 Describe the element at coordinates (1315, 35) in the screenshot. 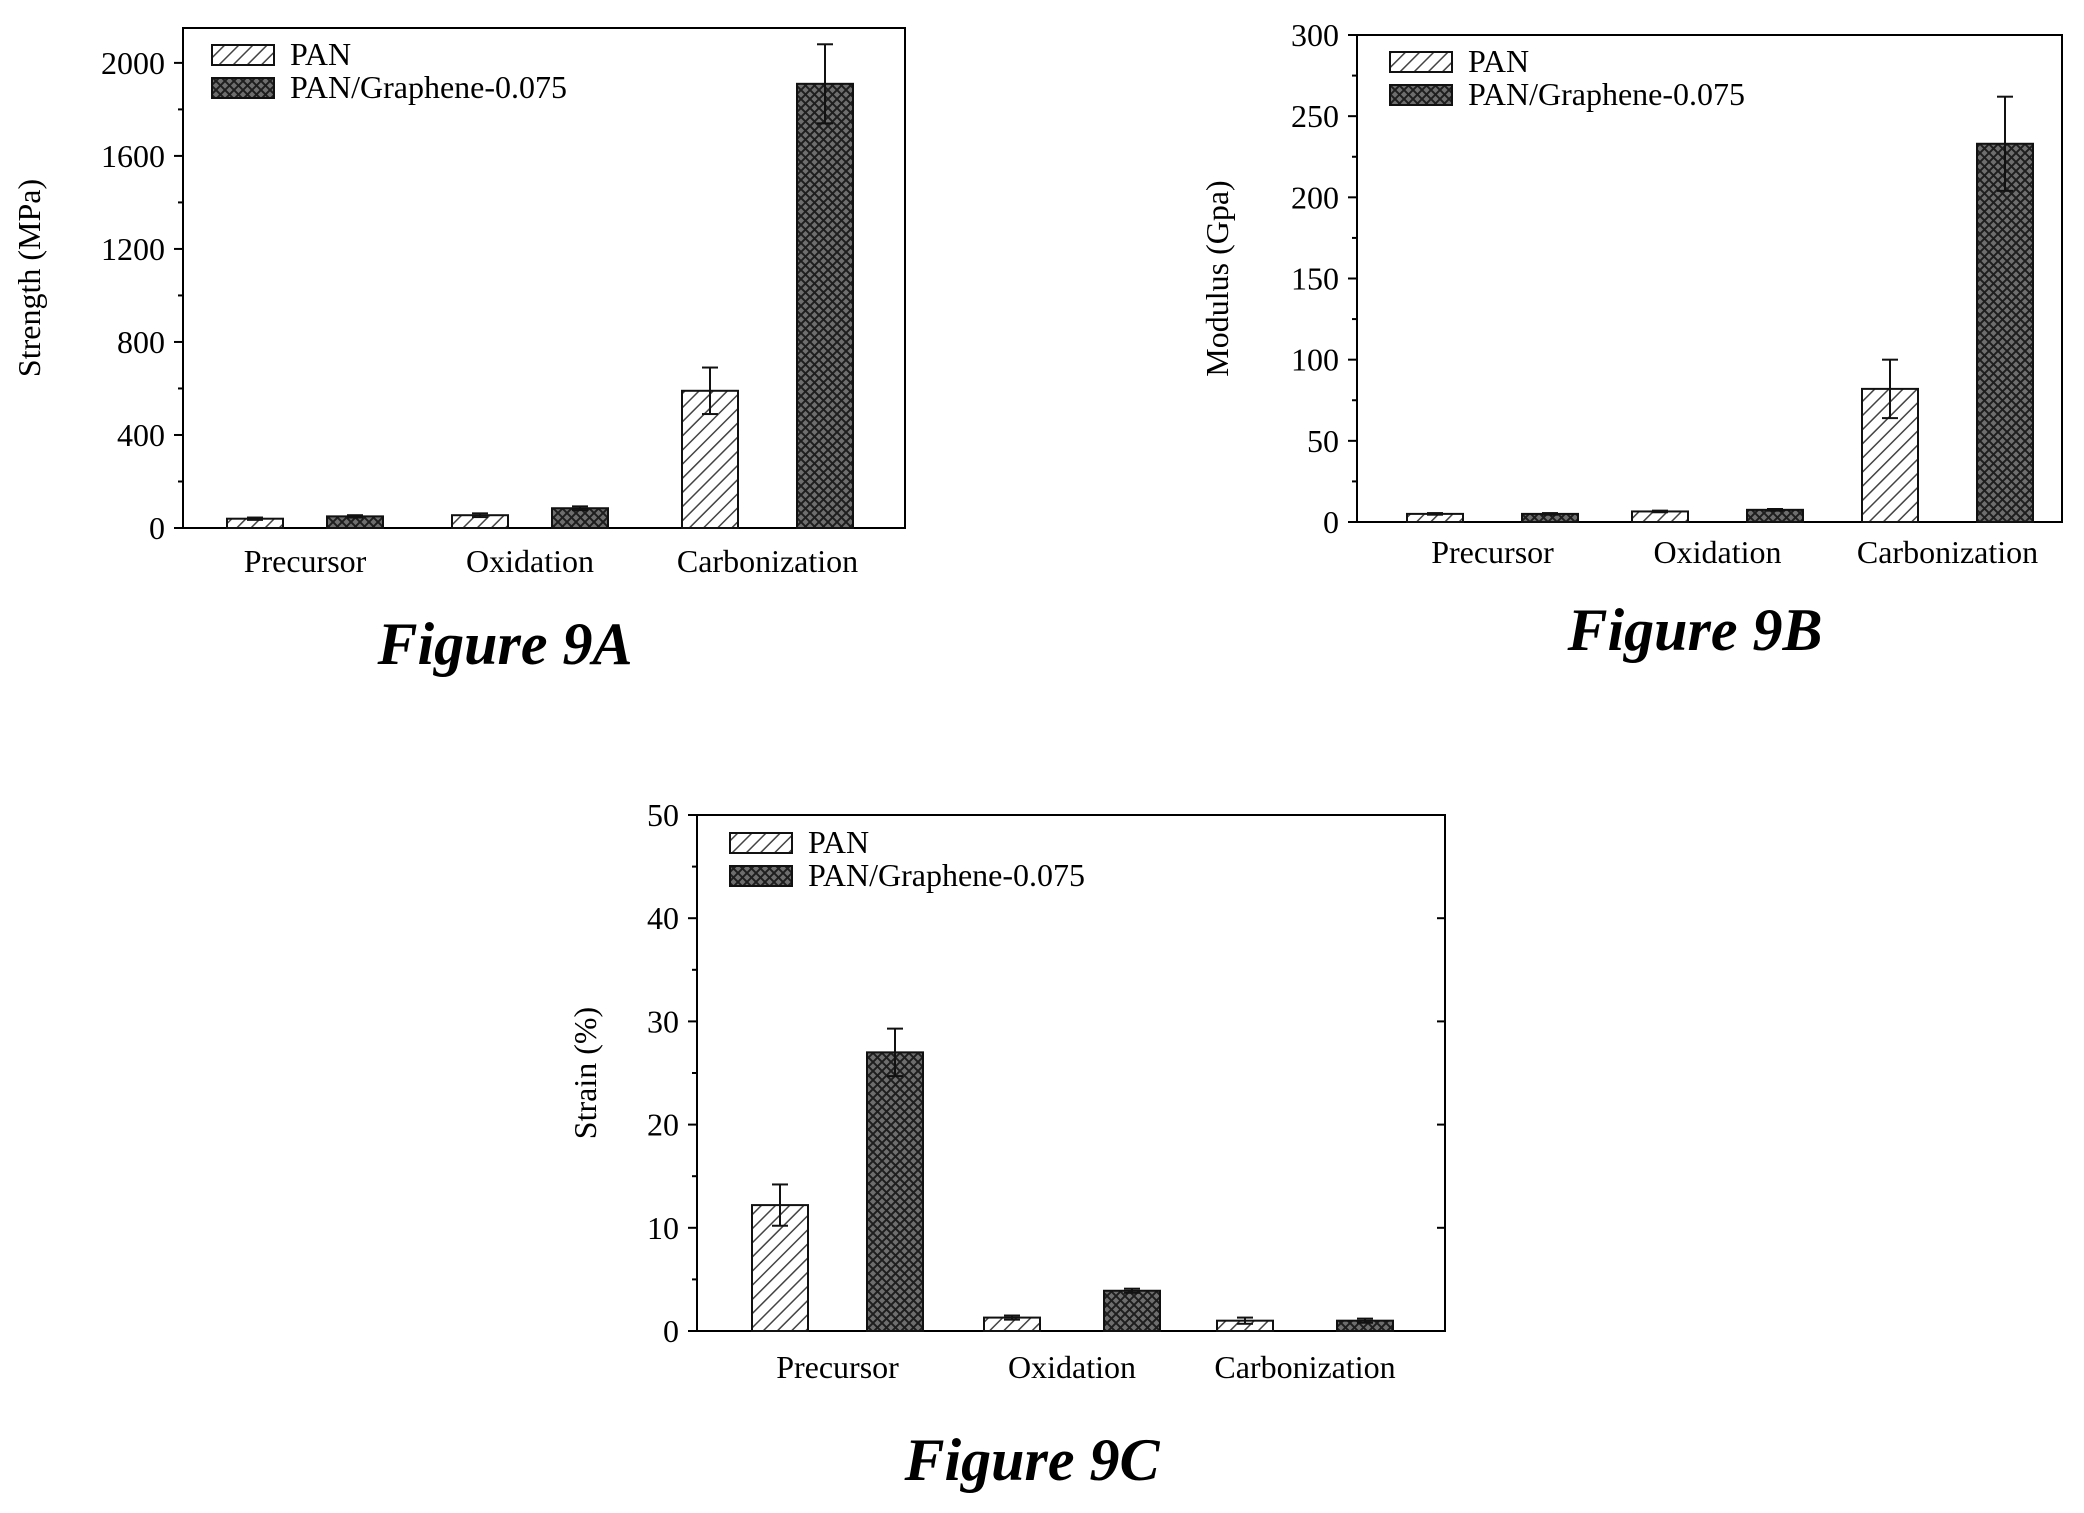

I see `y-tick-label: 300` at that location.